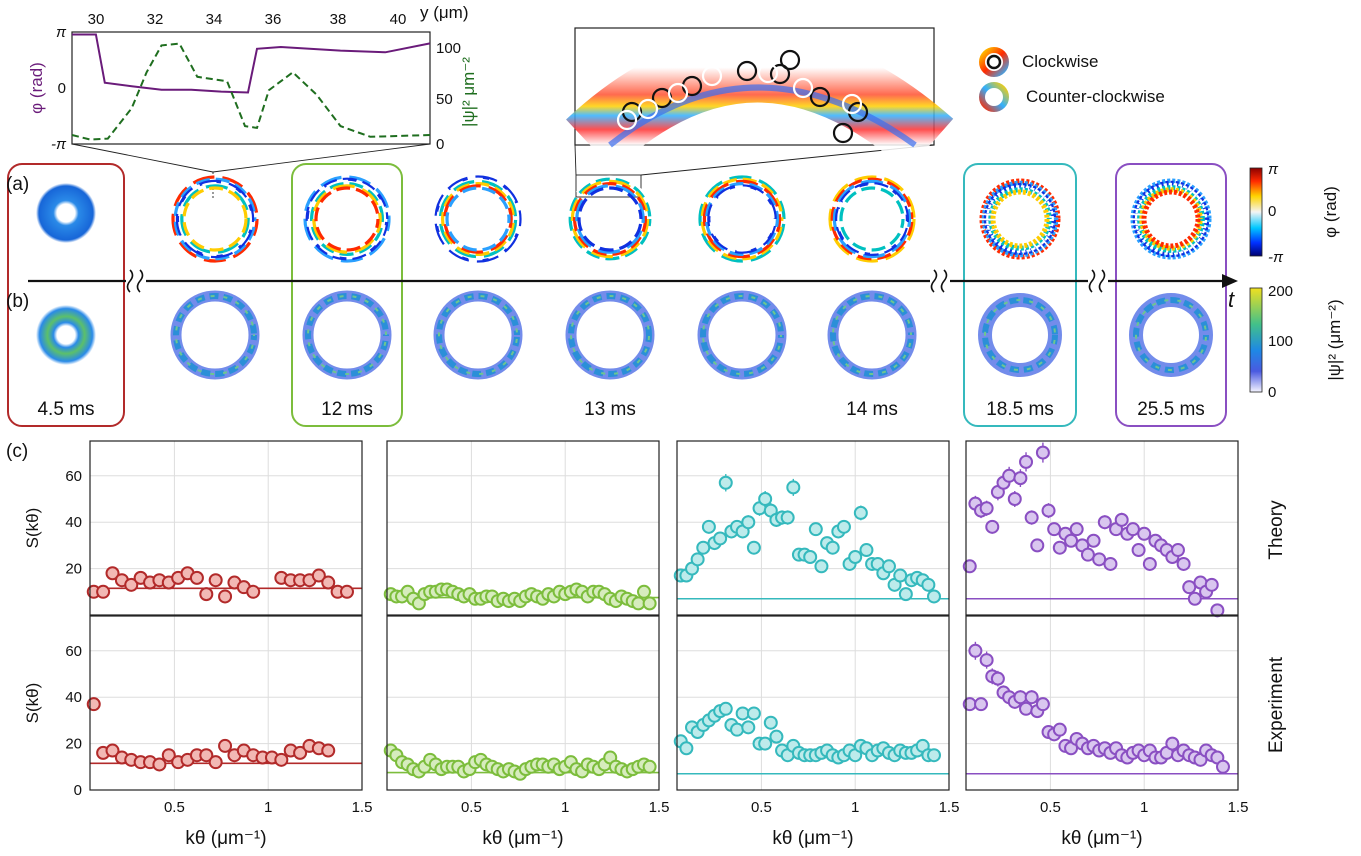 This screenshot has width=1361, height=856. Describe the element at coordinates (214, 19) in the screenshot. I see `y-tick: 34` at that location.